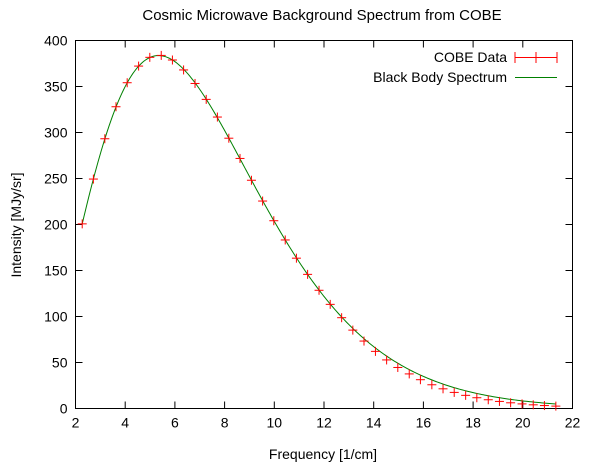 The image size is (594, 469). I want to click on x-tick-label: 6, so click(175, 423).